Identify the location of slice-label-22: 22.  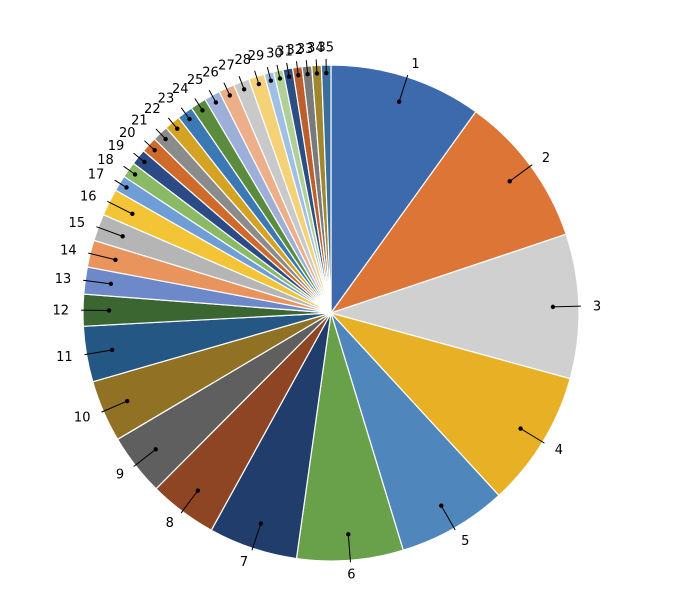
(152, 109).